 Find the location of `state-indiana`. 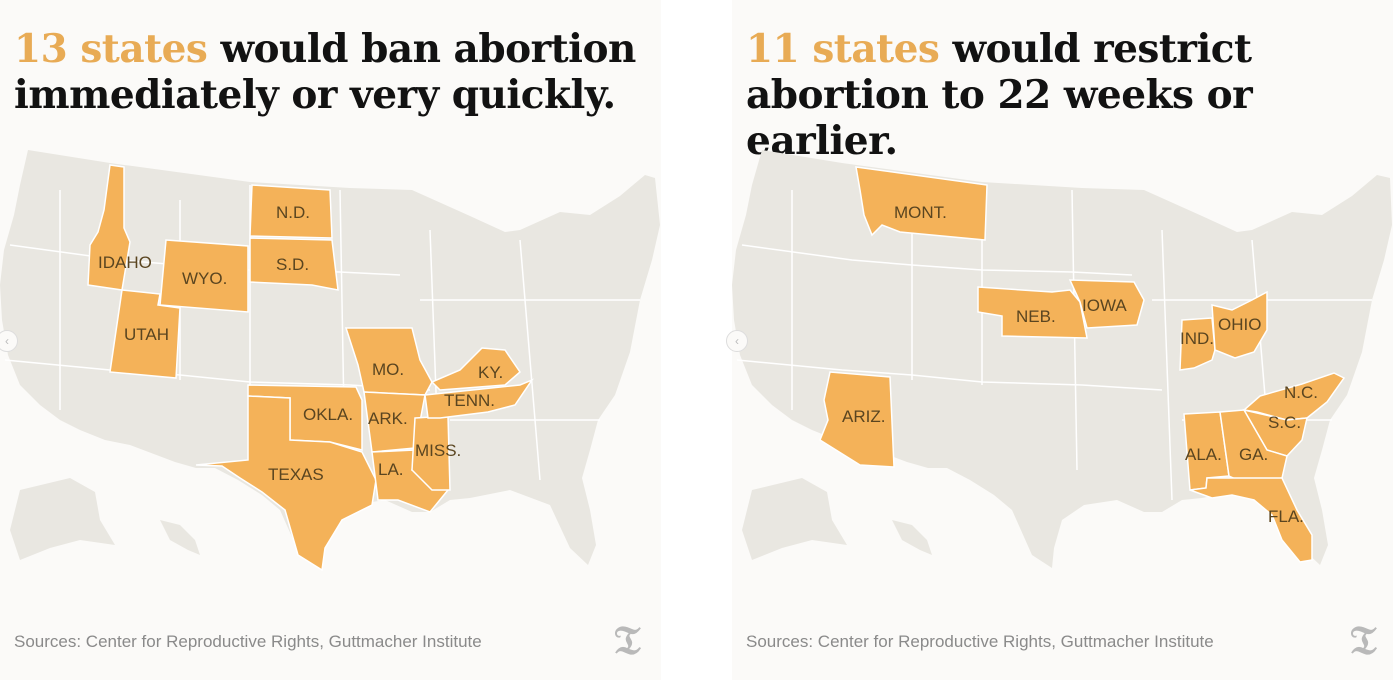

state-indiana is located at coordinates (1197, 344).